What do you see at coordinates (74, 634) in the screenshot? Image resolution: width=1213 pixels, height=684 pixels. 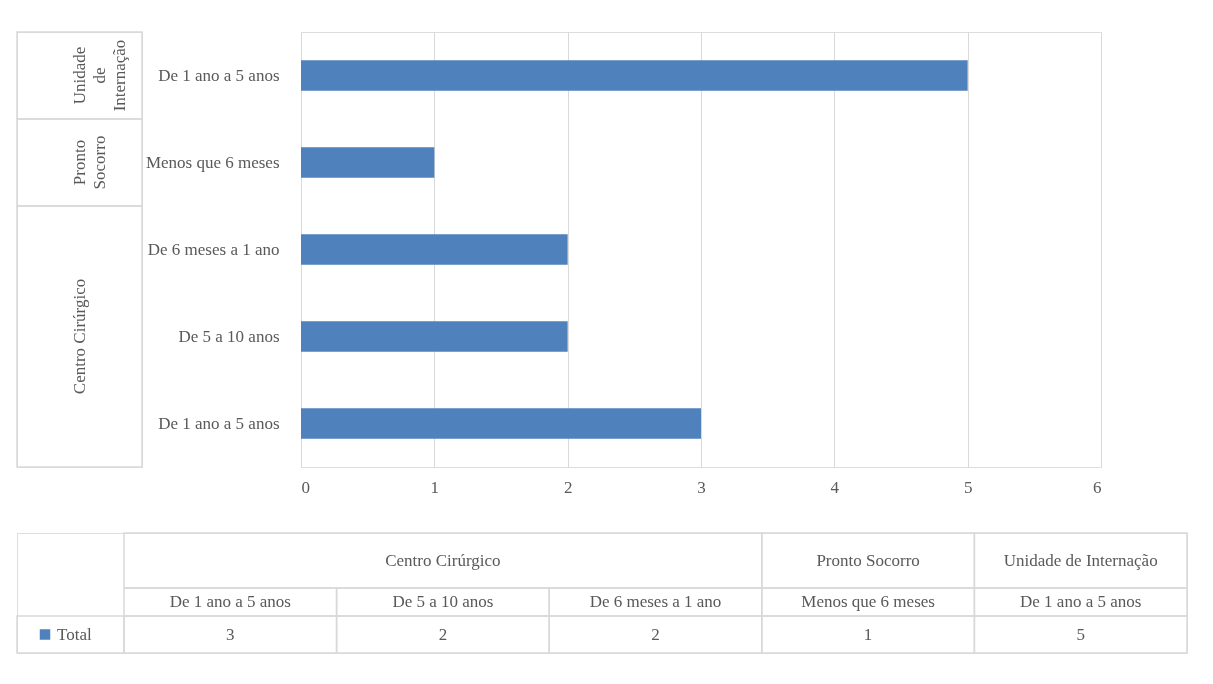 I see `legend-label: Total` at bounding box center [74, 634].